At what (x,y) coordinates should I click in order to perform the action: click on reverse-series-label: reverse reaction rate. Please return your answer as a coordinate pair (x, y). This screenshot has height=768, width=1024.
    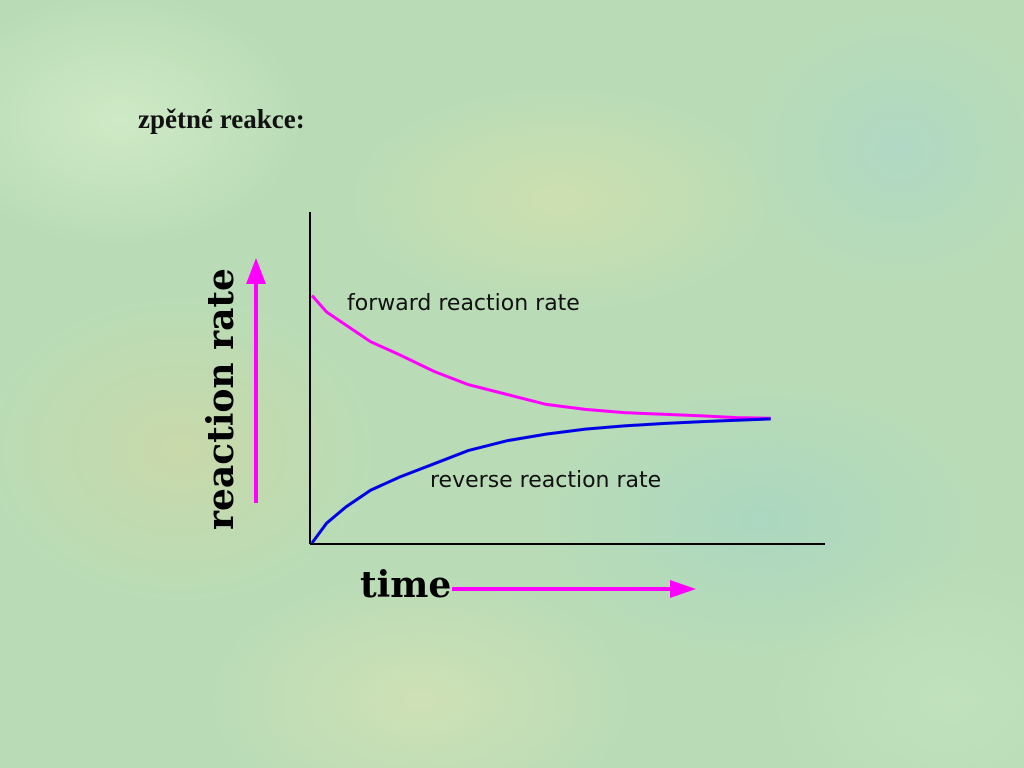
    Looking at the image, I should click on (545, 480).